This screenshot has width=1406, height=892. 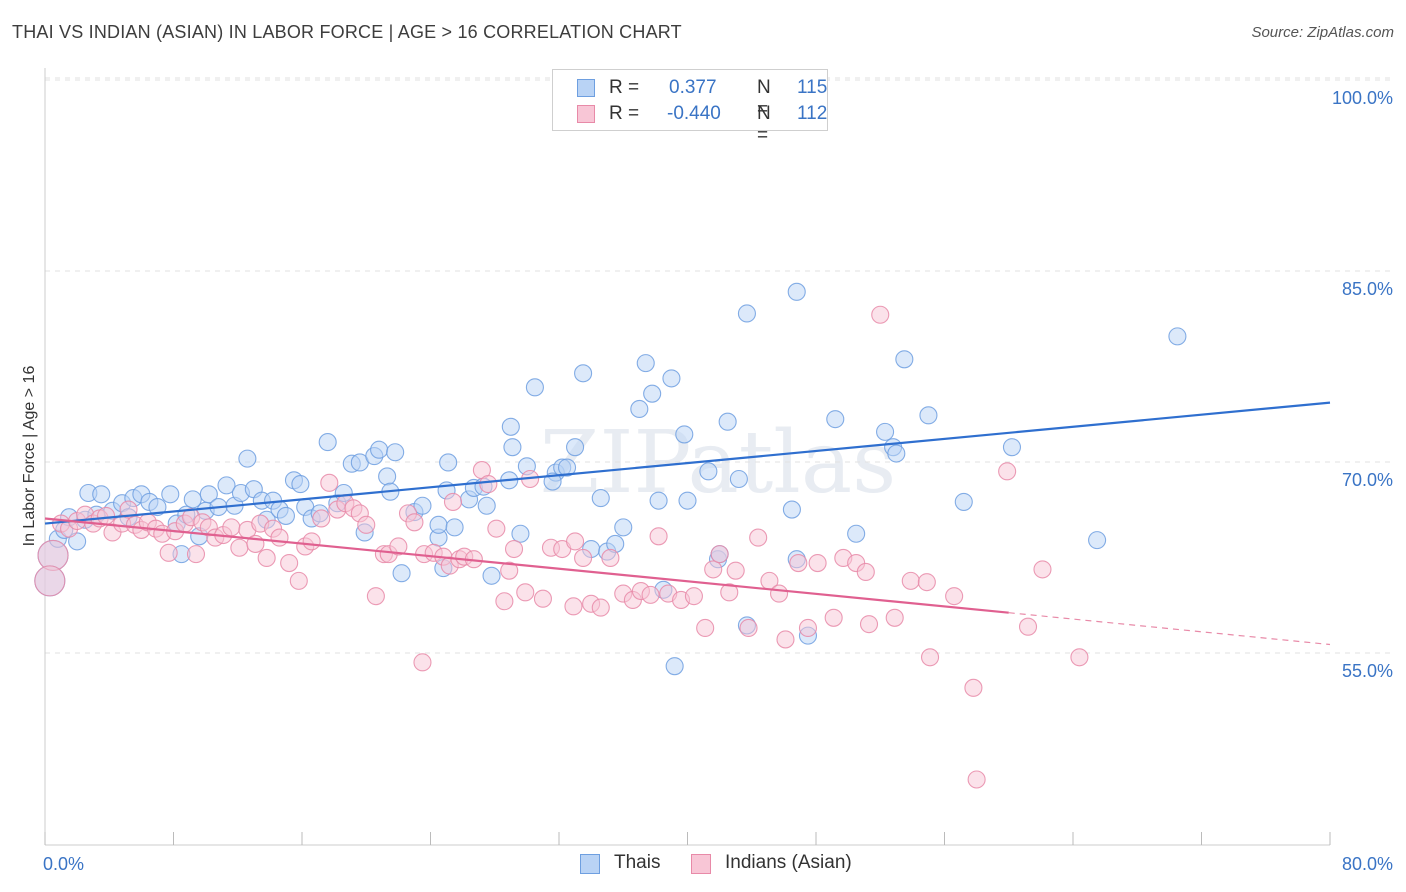 What do you see at coordinates (694, 113) in the screenshot?
I see `legend-r-value-indians: -0.440` at bounding box center [694, 113].